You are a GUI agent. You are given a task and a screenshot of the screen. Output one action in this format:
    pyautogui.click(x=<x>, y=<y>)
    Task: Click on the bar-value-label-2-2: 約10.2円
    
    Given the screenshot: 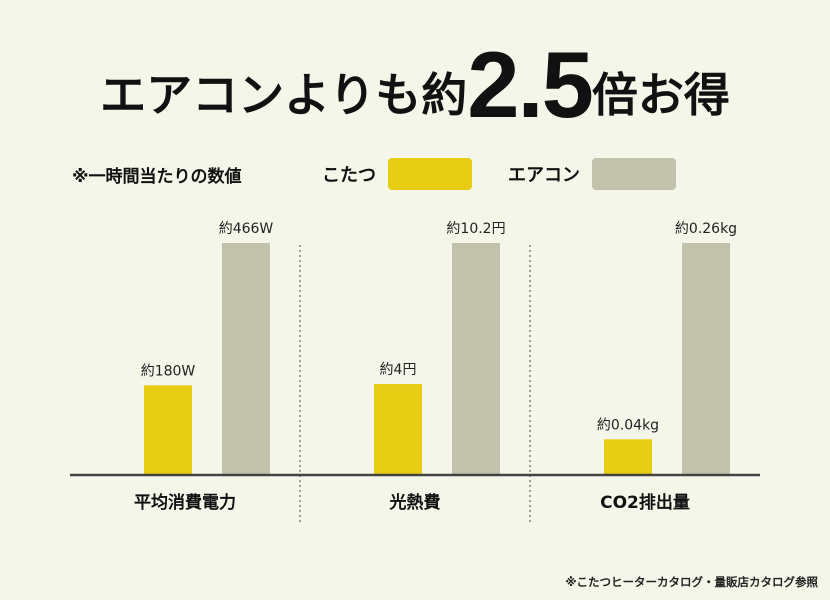 What is the action you would take?
    pyautogui.click(x=475, y=229)
    